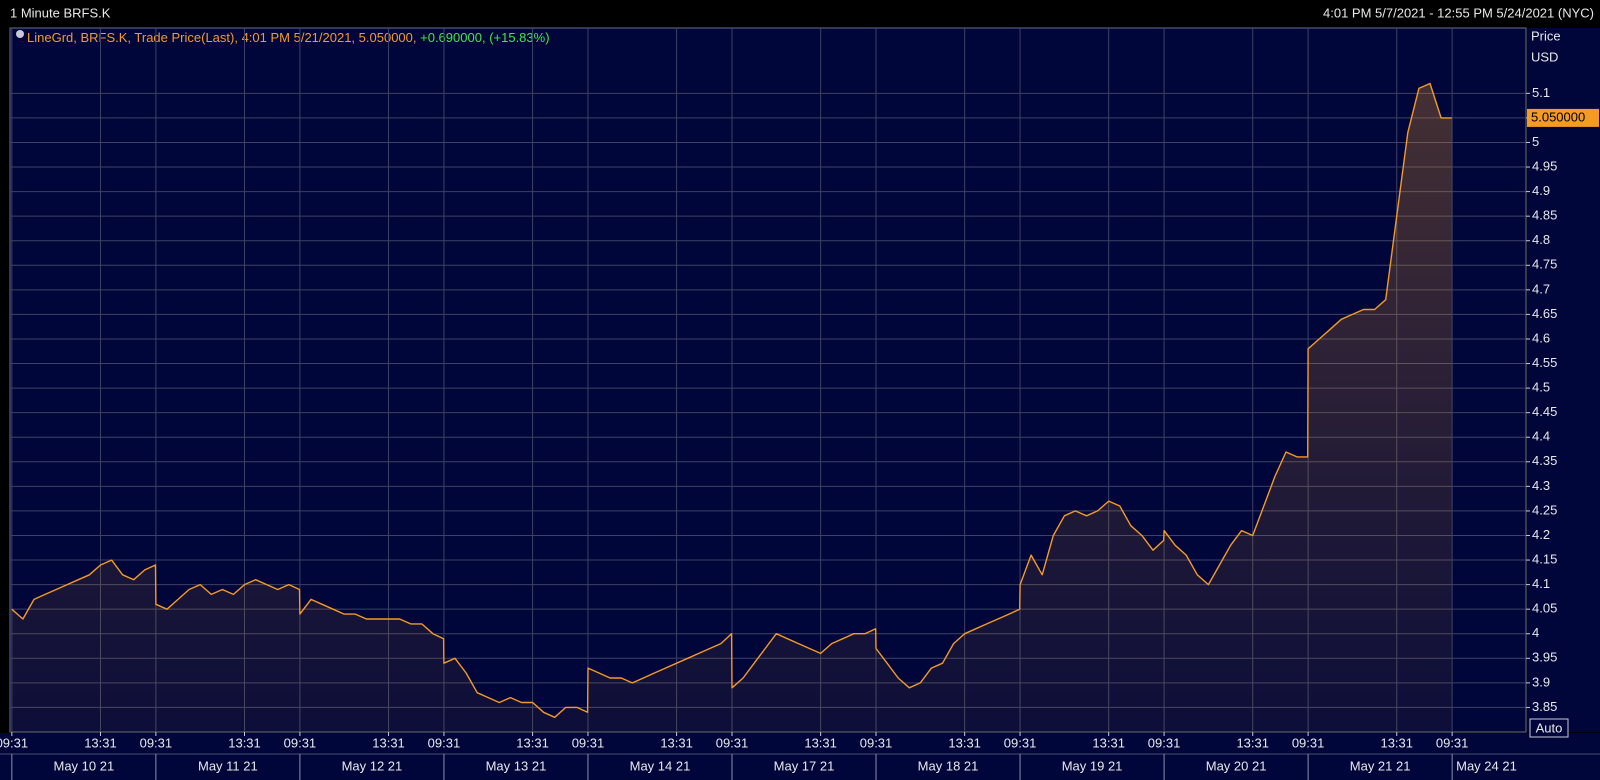 The image size is (1600, 780). What do you see at coordinates (804, 765) in the screenshot?
I see `day-label: May 17 21` at bounding box center [804, 765].